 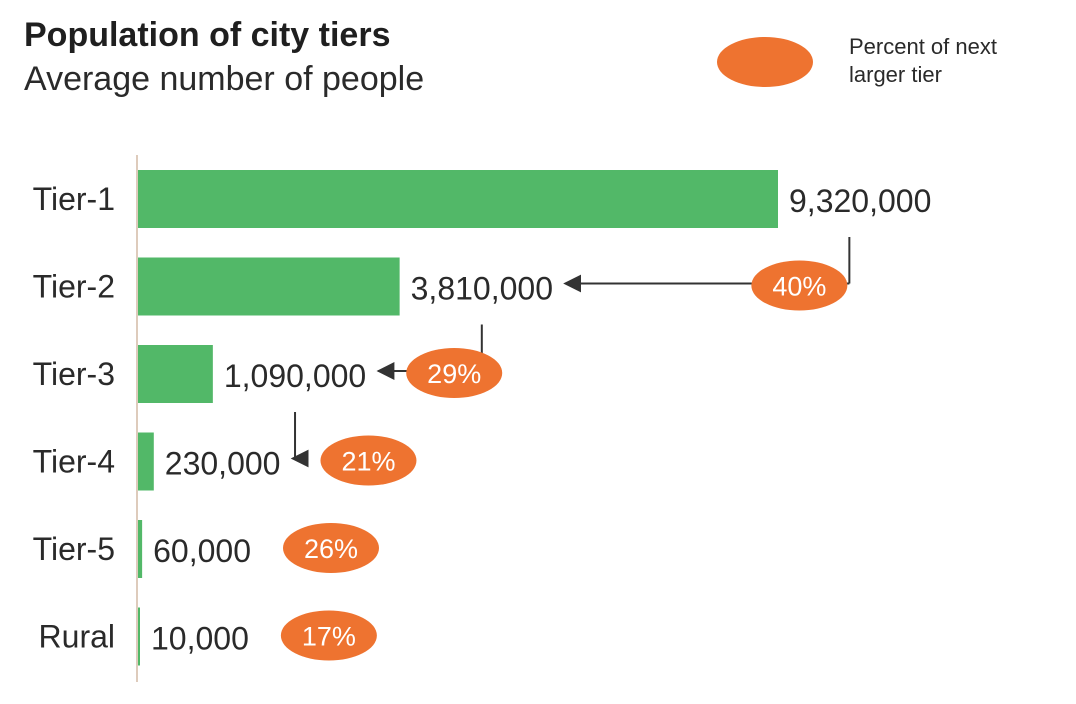 What do you see at coordinates (223, 464) in the screenshot?
I see `value-label: 230,000` at bounding box center [223, 464].